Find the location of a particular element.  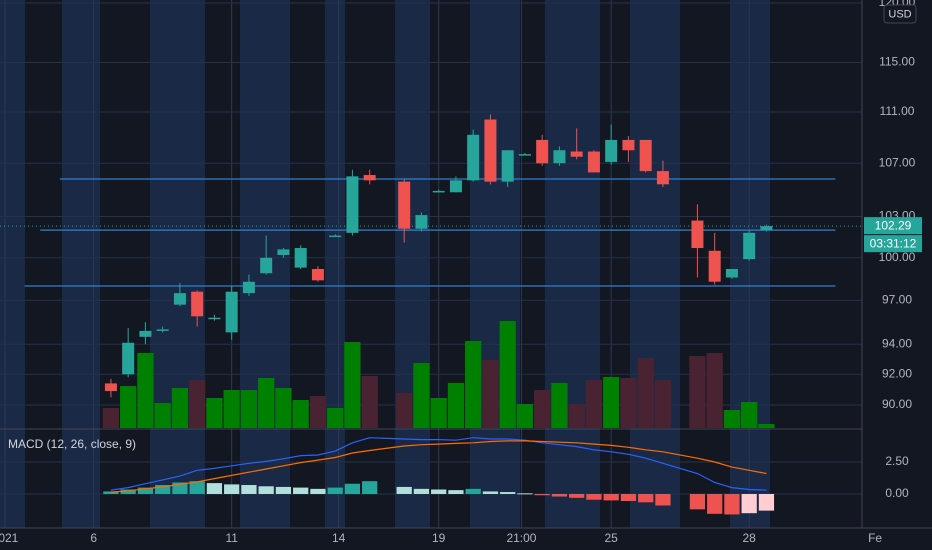

signal-line is located at coordinates (438, 466).